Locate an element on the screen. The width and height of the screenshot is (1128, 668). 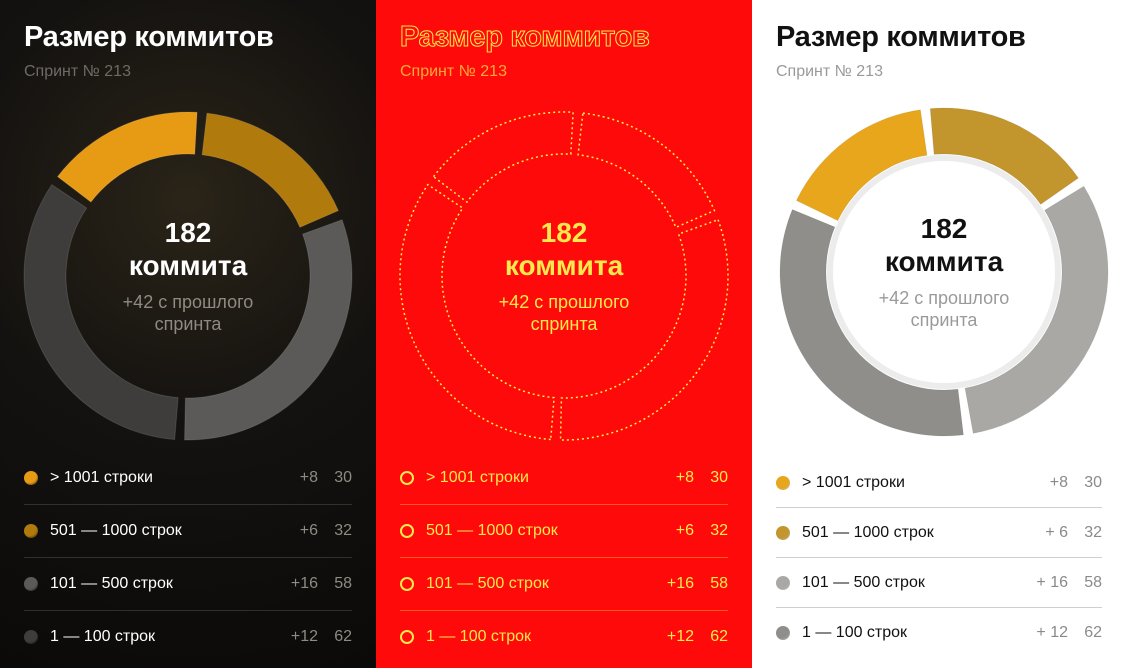
legend-change: + 6 is located at coordinates (1056, 532).